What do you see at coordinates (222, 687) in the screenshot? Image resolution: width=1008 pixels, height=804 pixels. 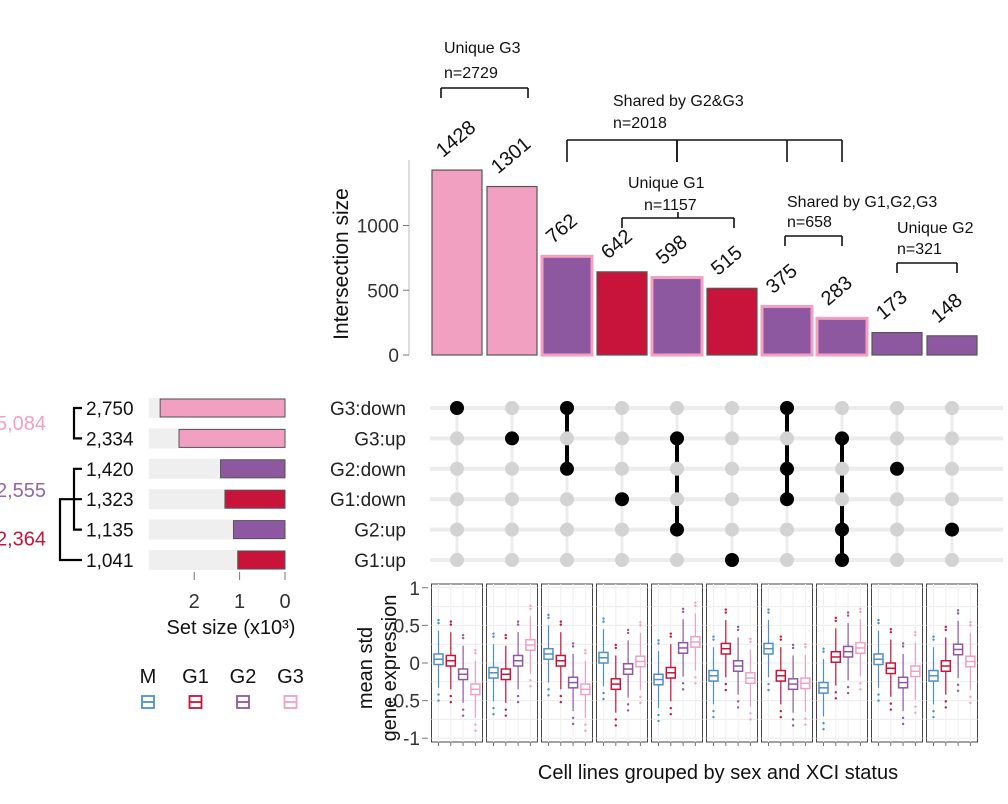 I see `legend: M G1 G2 G3` at bounding box center [222, 687].